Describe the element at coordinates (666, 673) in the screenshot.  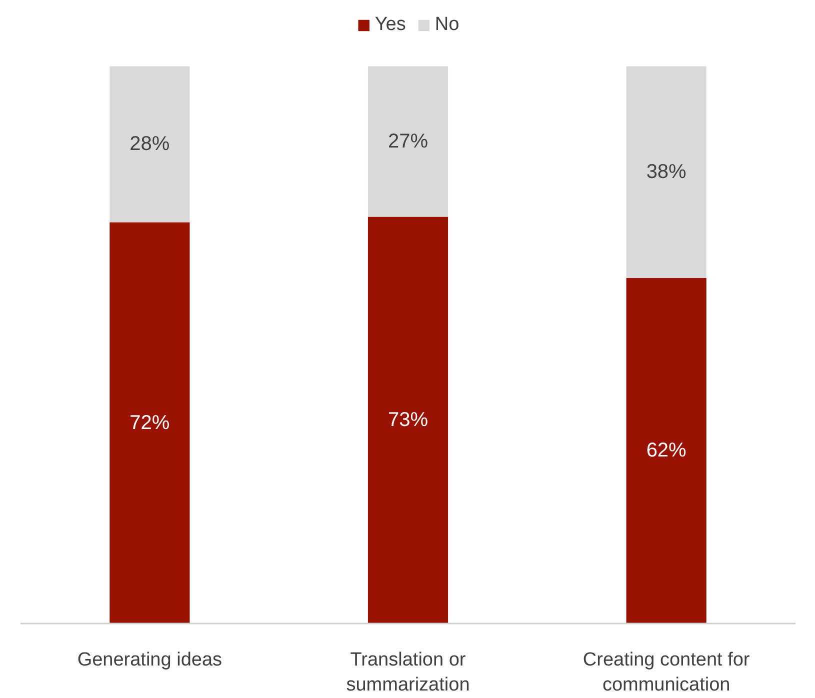
I see `x-tick-label: Creating content for communication` at that location.